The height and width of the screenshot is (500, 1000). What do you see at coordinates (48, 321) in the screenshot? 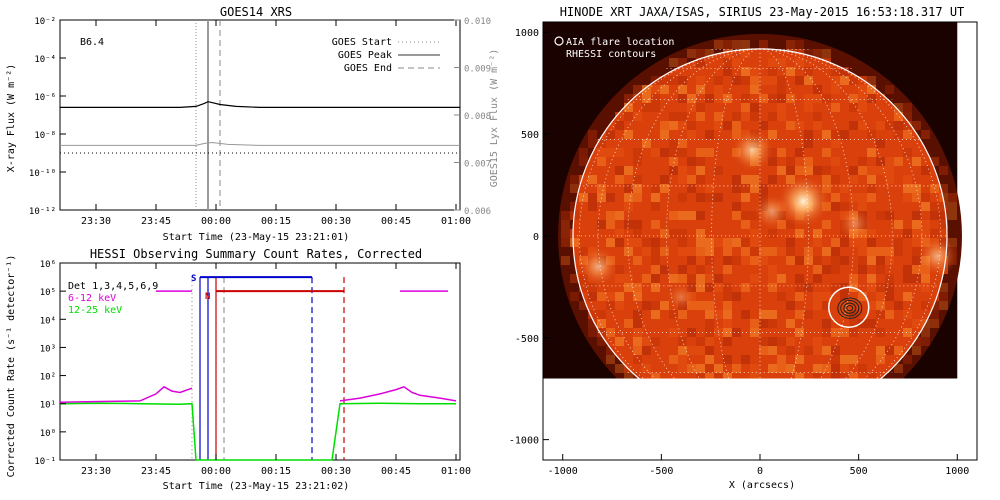
I see `hessi-y-tick-label: 10⁴` at bounding box center [48, 321].